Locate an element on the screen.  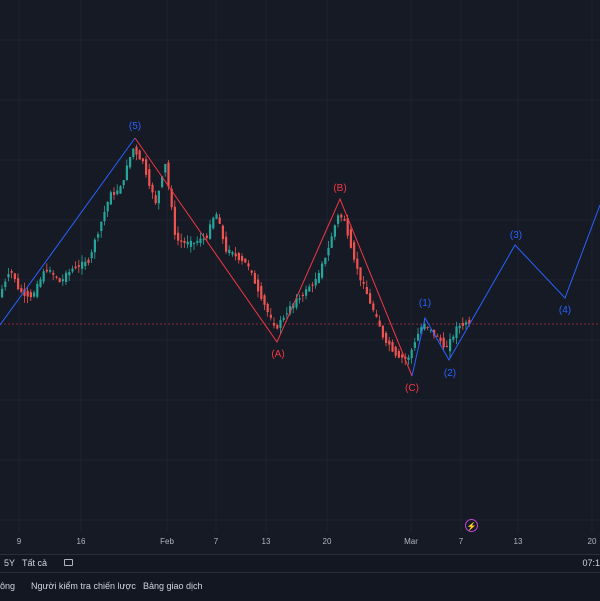
wave-label-2: (2) is located at coordinates (450, 373).